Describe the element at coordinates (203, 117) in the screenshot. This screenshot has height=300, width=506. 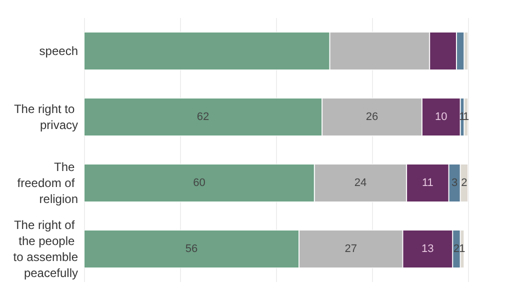
I see `data-label: 62` at that location.